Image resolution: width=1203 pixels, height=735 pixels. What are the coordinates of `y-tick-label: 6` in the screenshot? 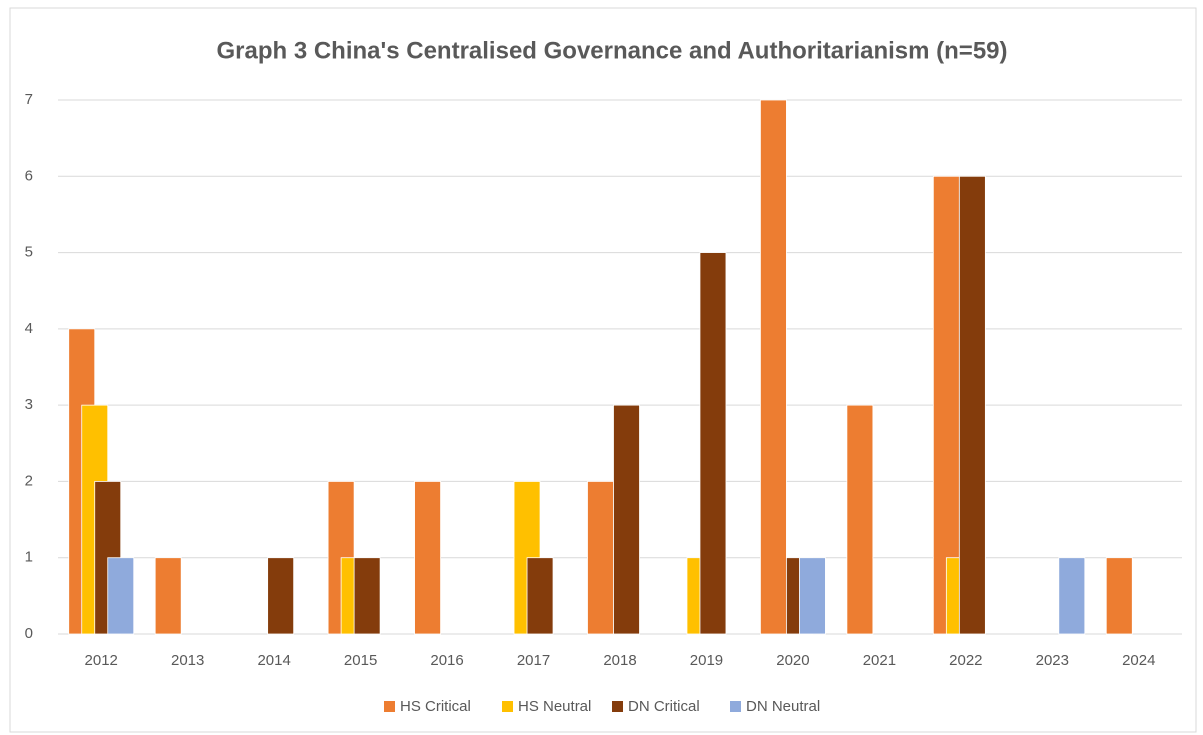 It's located at (29, 175).